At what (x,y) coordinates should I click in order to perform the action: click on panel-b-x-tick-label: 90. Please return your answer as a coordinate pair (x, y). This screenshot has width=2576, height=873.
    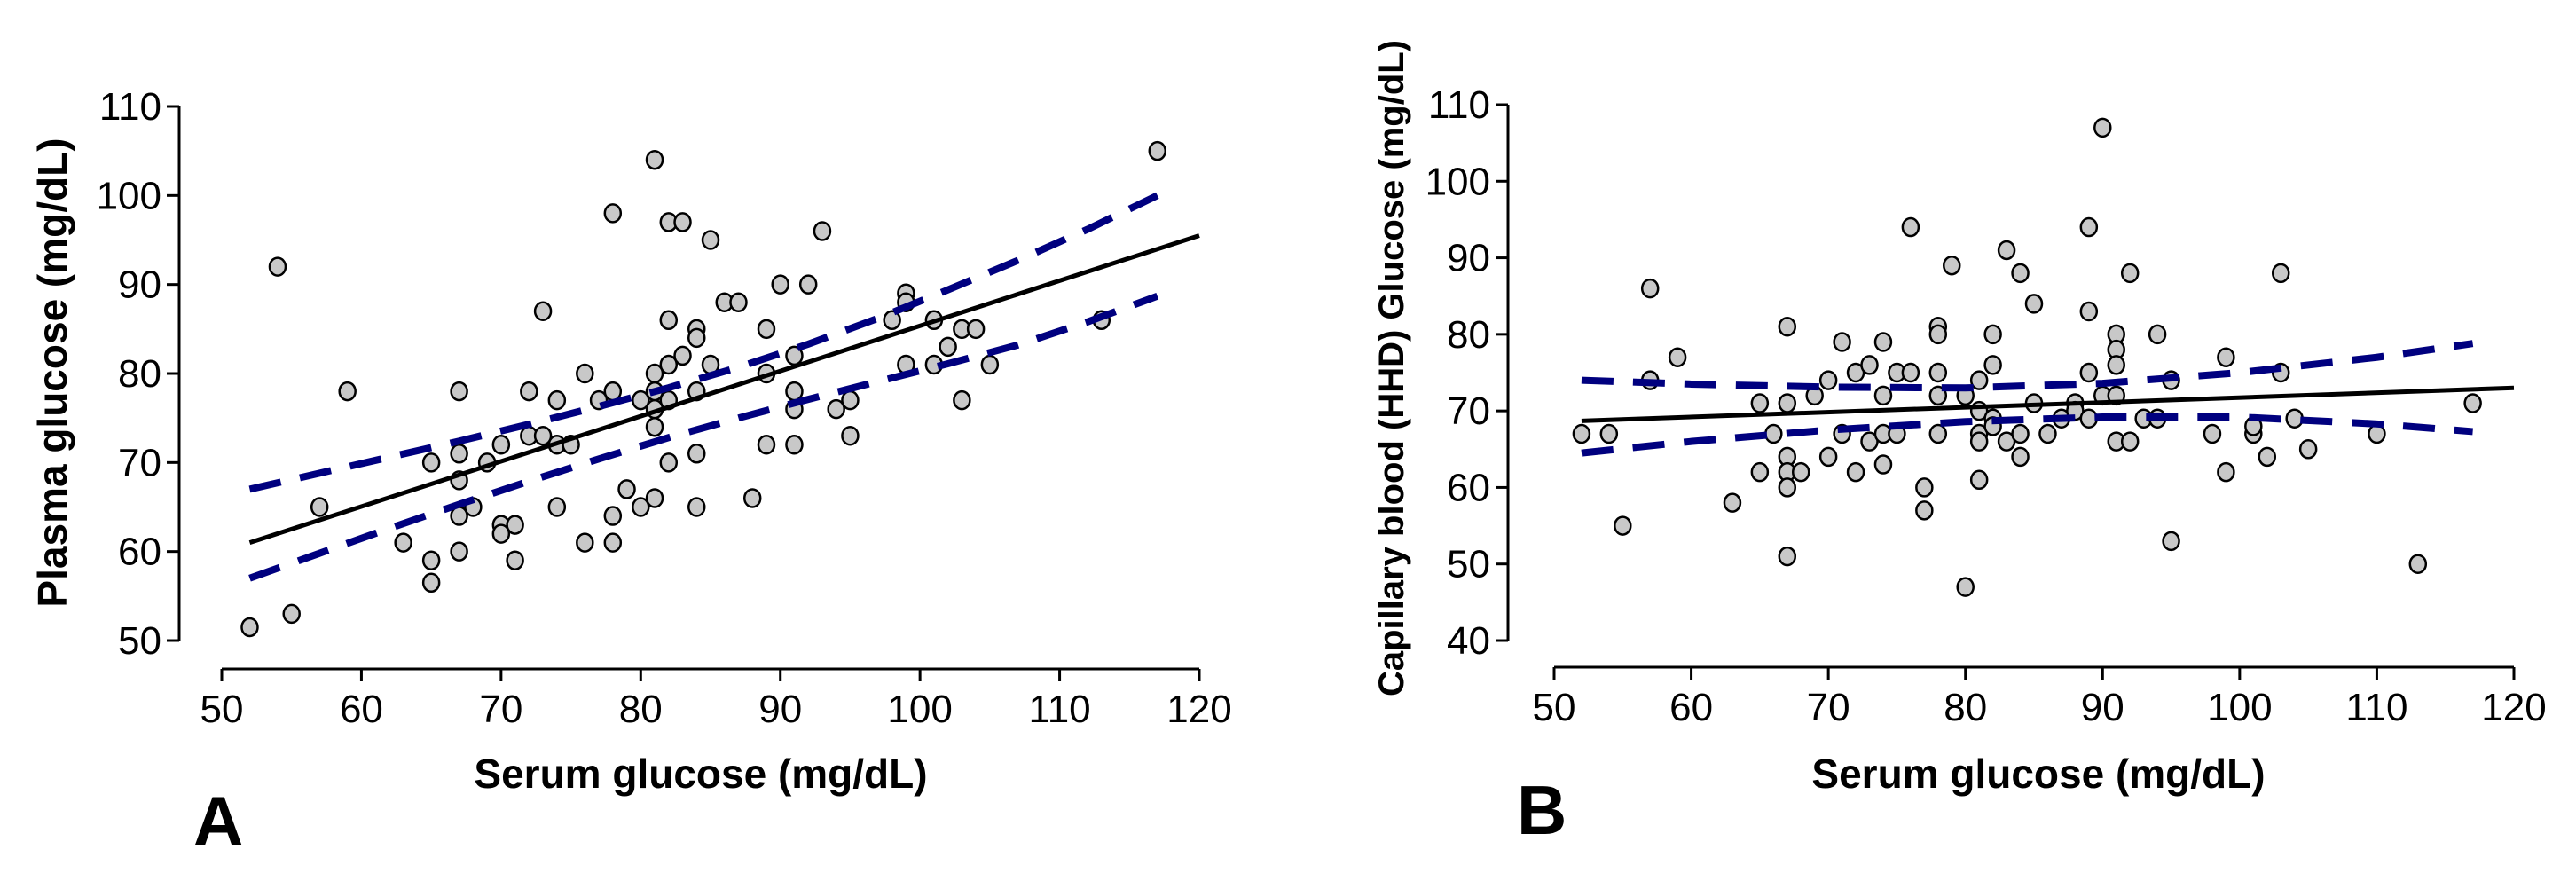
    Looking at the image, I should click on (2102, 707).